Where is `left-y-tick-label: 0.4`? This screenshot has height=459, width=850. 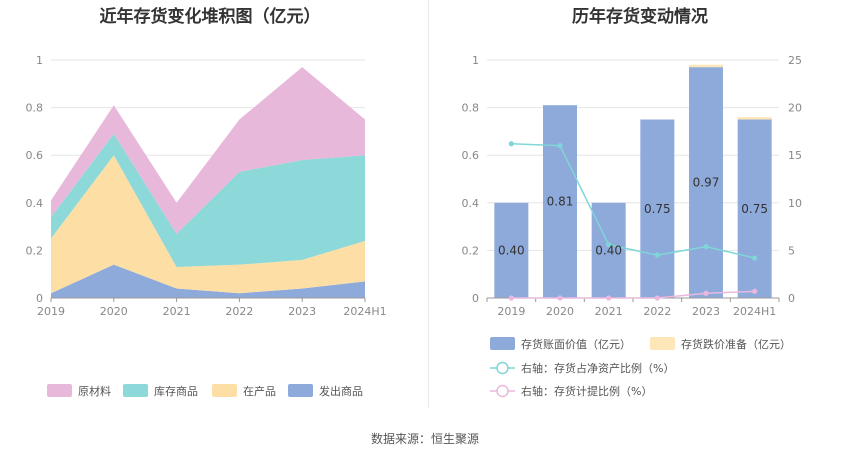
left-y-tick-label: 0.4 is located at coordinates (35, 203).